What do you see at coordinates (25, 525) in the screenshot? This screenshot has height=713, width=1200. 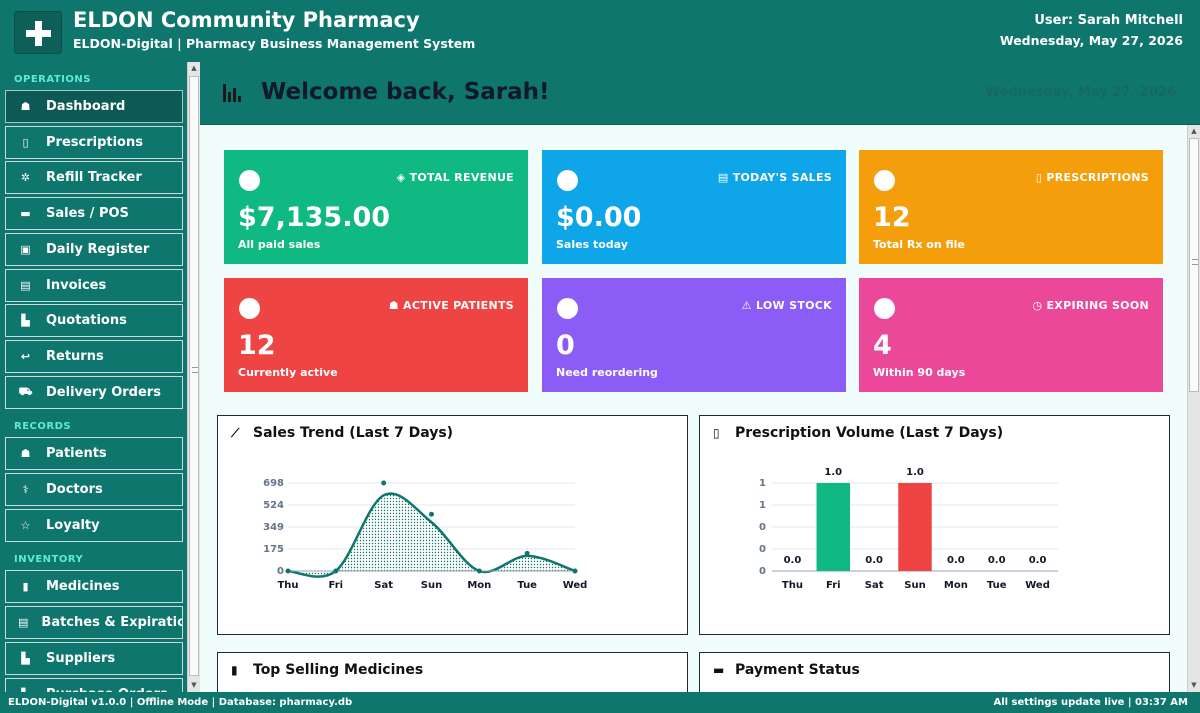 I see `star-icon: ☆` at bounding box center [25, 525].